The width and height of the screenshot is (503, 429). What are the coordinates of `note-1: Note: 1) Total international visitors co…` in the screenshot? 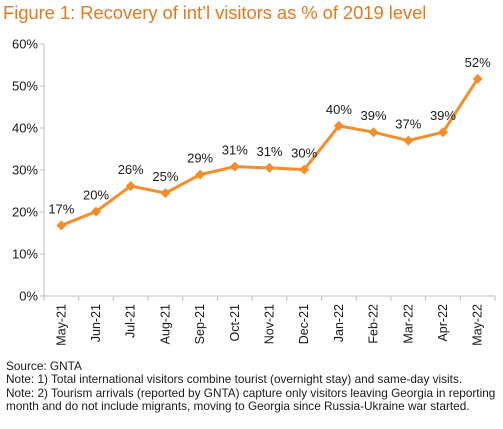 It's located at (234, 379).